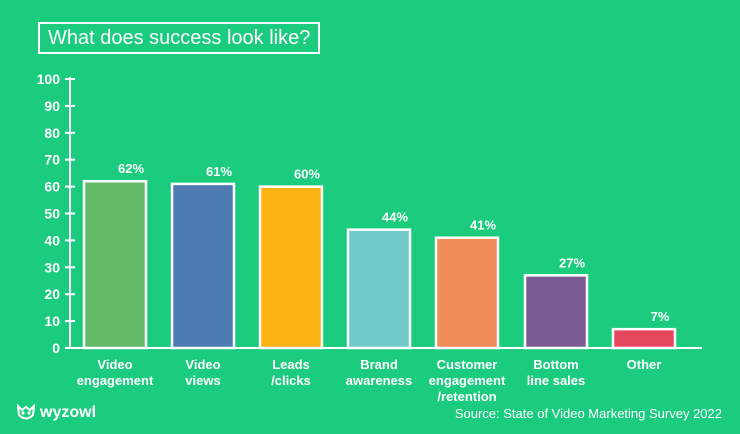 This screenshot has width=740, height=434. Describe the element at coordinates (131, 168) in the screenshot. I see `data-label: 62%` at that location.